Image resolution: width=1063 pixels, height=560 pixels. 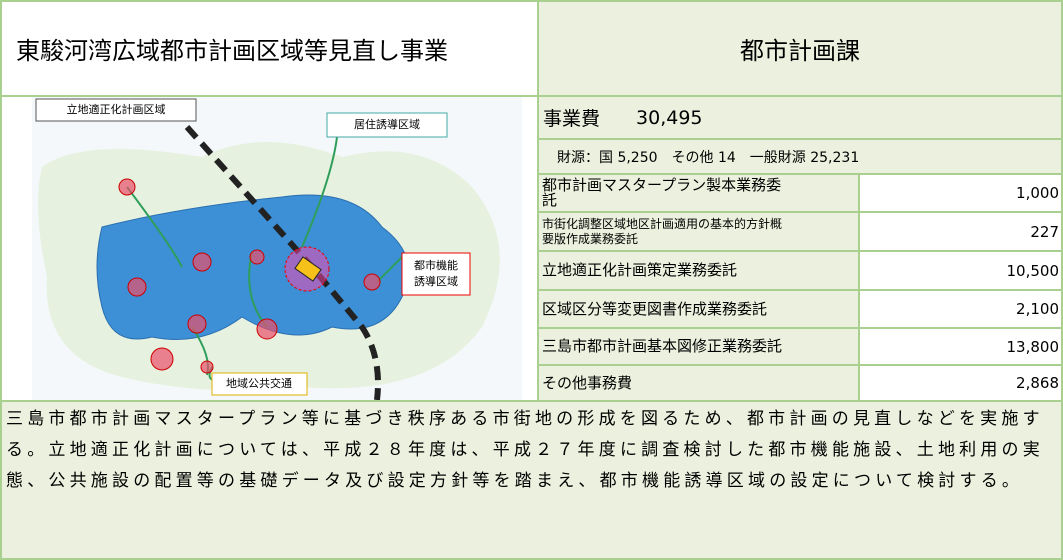 What do you see at coordinates (662, 346) in the screenshot?
I see `item-name: 三島市都市計画基本図修正業務委託` at bounding box center [662, 346].